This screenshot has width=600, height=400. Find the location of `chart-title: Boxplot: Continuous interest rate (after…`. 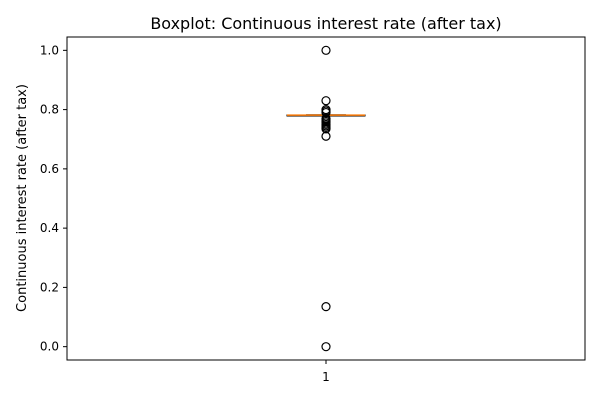

chart-title: Boxplot: Continuous interest rate (after… is located at coordinates (325, 23).